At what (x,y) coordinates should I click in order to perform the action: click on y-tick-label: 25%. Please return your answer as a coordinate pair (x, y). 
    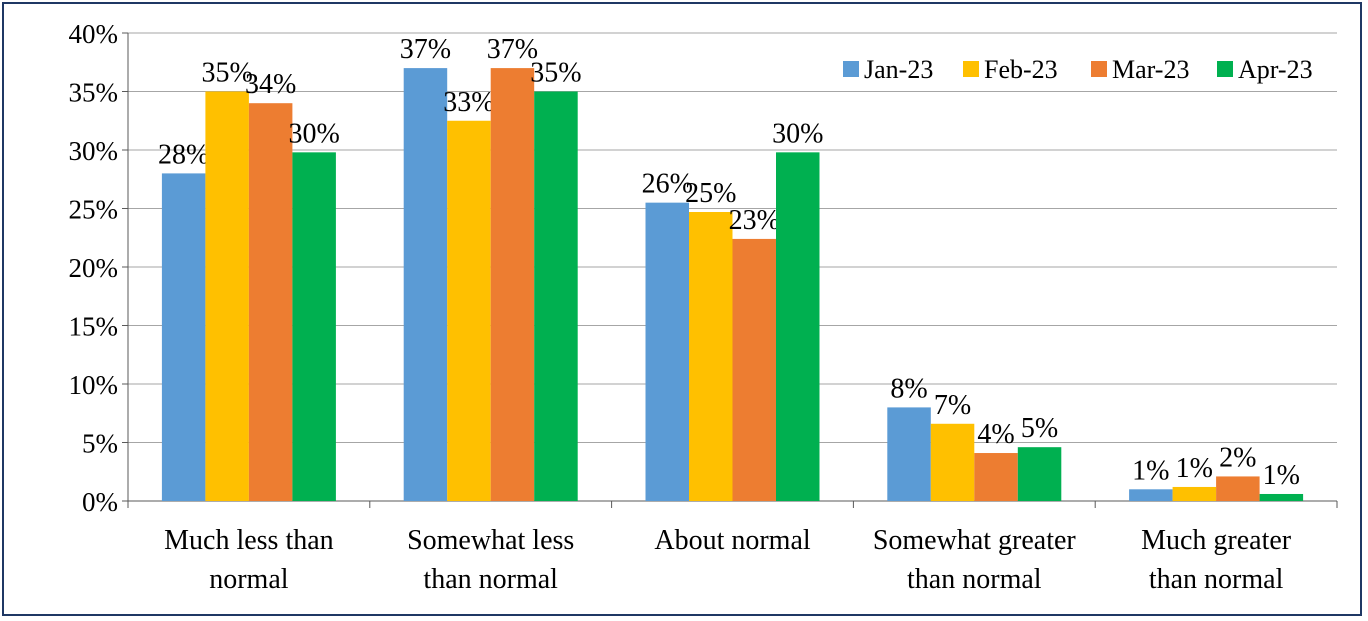
    Looking at the image, I should click on (94, 210).